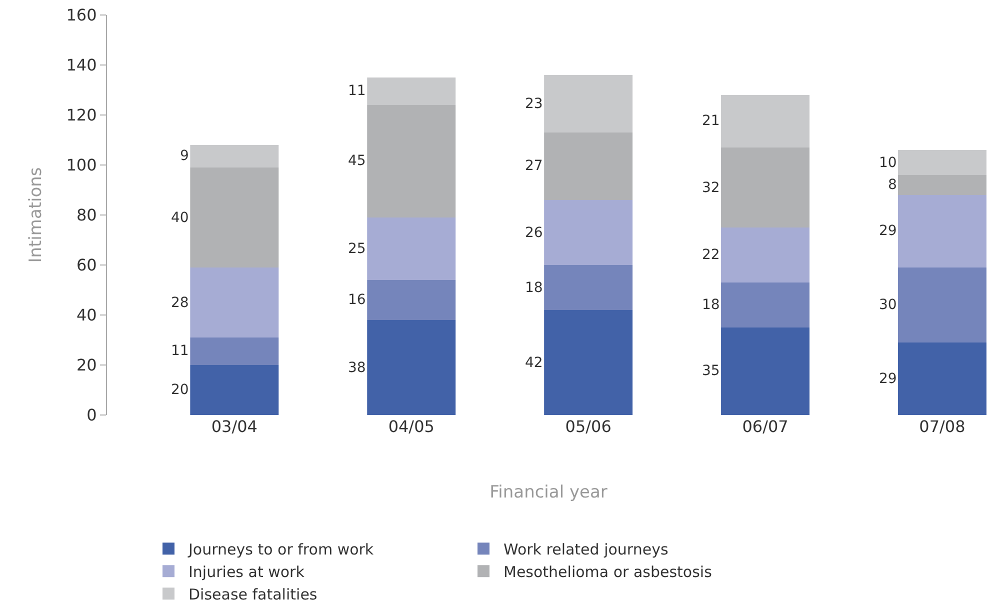  What do you see at coordinates (81, 65) in the screenshot?
I see `y-tick-label: 140` at bounding box center [81, 65].